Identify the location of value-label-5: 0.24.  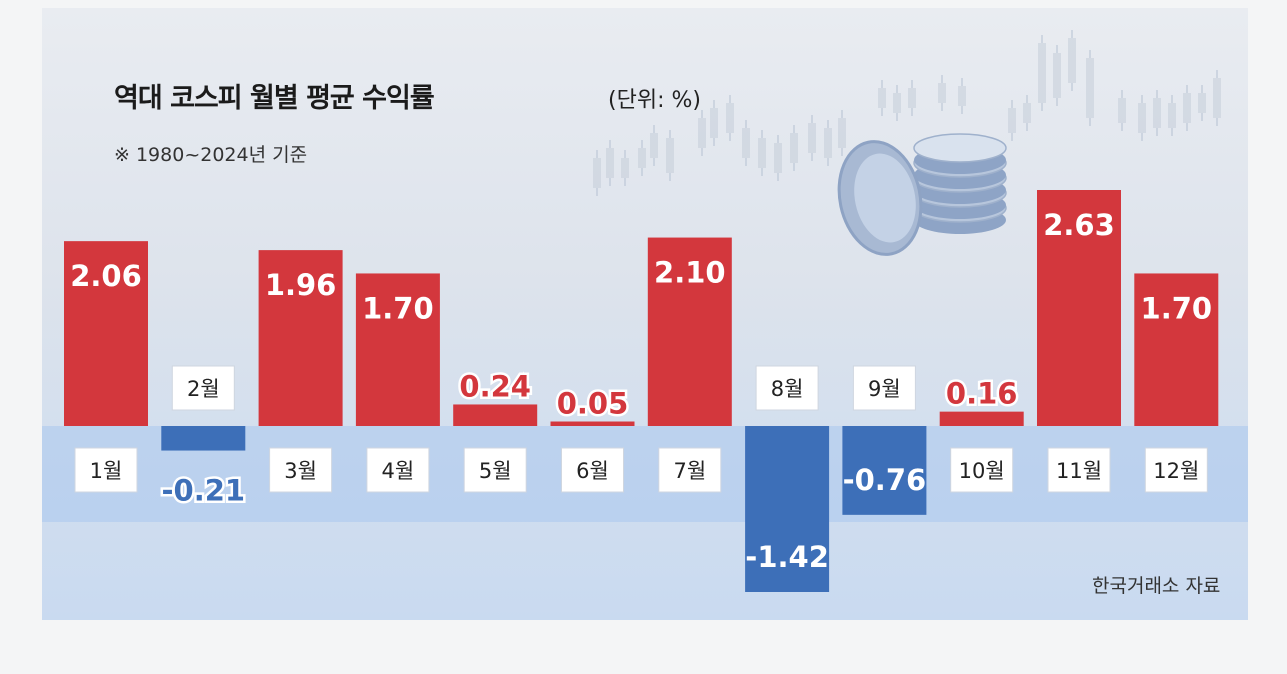
(495, 386).